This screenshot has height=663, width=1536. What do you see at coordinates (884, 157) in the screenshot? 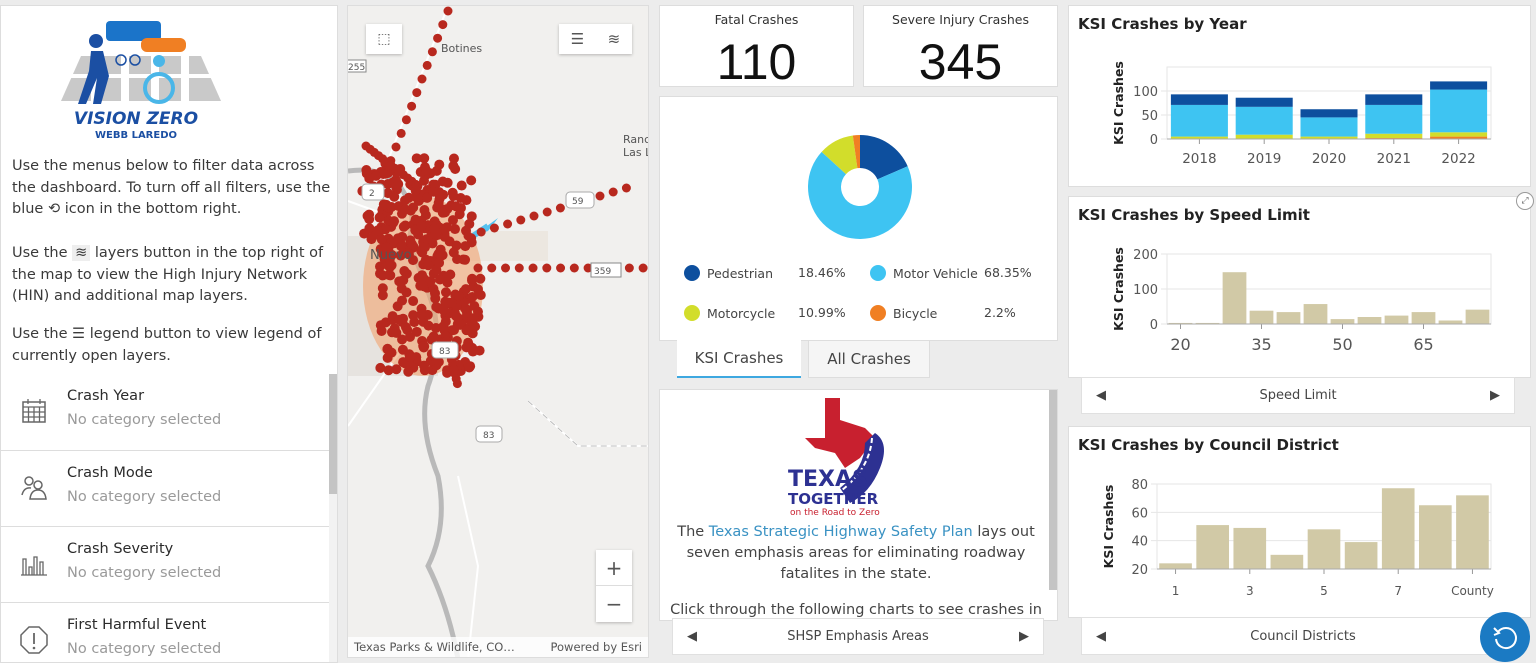
I see `pie-slice-pedestrian` at bounding box center [884, 157].